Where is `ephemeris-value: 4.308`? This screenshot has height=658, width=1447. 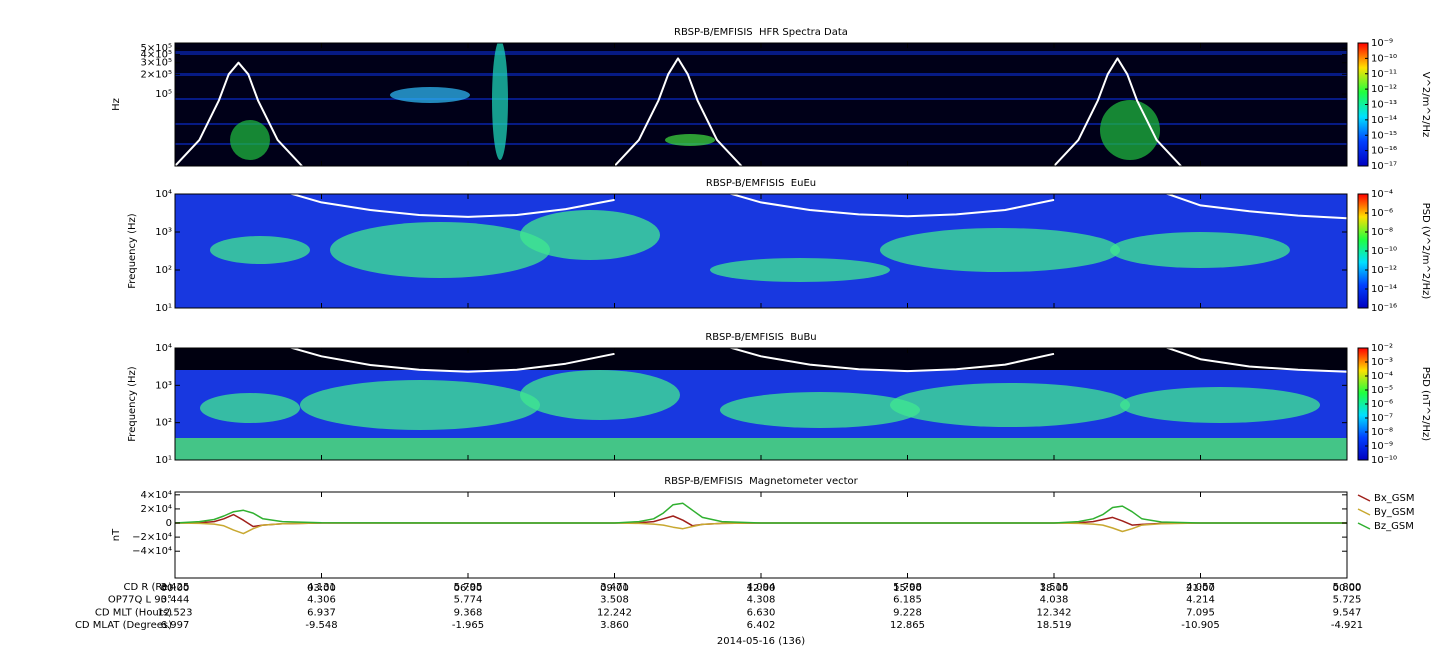
ephemeris-value: 4.308 is located at coordinates (761, 600).